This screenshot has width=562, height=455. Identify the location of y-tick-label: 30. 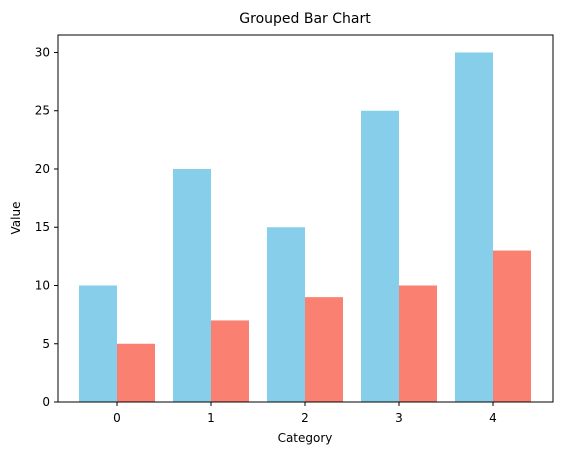
(42, 52).